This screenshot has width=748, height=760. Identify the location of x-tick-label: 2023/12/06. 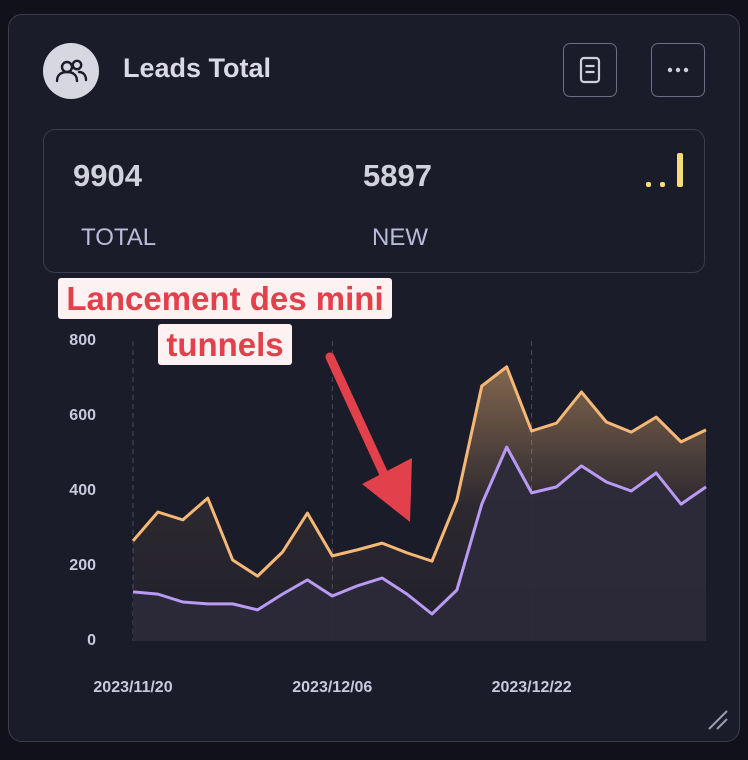
(332, 687).